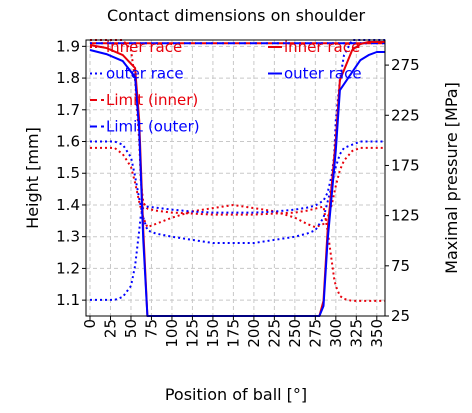 This screenshot has height=413, width=472. Describe the element at coordinates (68, 268) in the screenshot. I see `y-left-tick-label: 1.2` at that location.